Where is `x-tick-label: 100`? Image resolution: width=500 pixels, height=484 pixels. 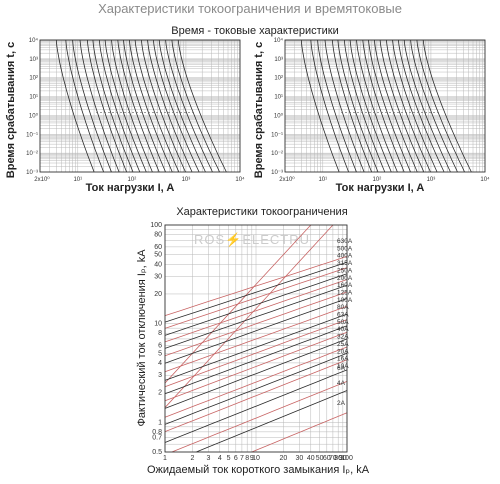 x-tick-label: 100 is located at coordinates (347, 458).